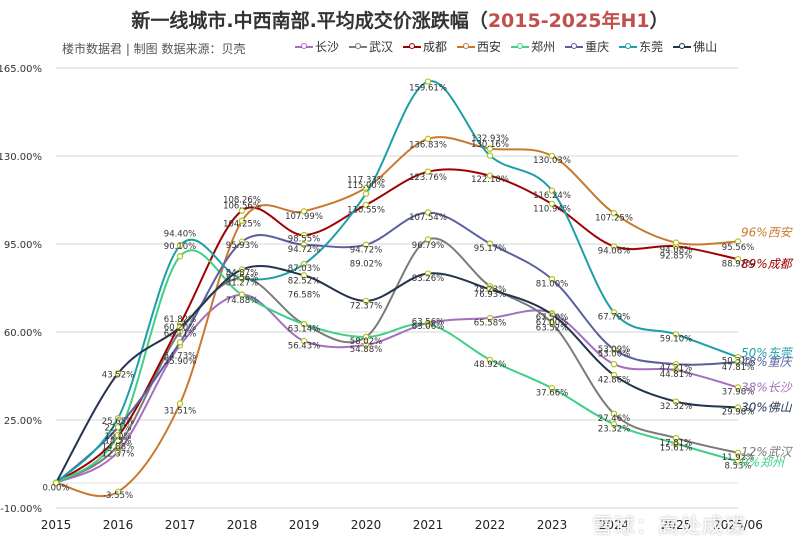 The width and height of the screenshot is (800, 543). What do you see at coordinates (695, 46) in the screenshot?
I see `legend-item-佛山: 佛山` at bounding box center [695, 46].